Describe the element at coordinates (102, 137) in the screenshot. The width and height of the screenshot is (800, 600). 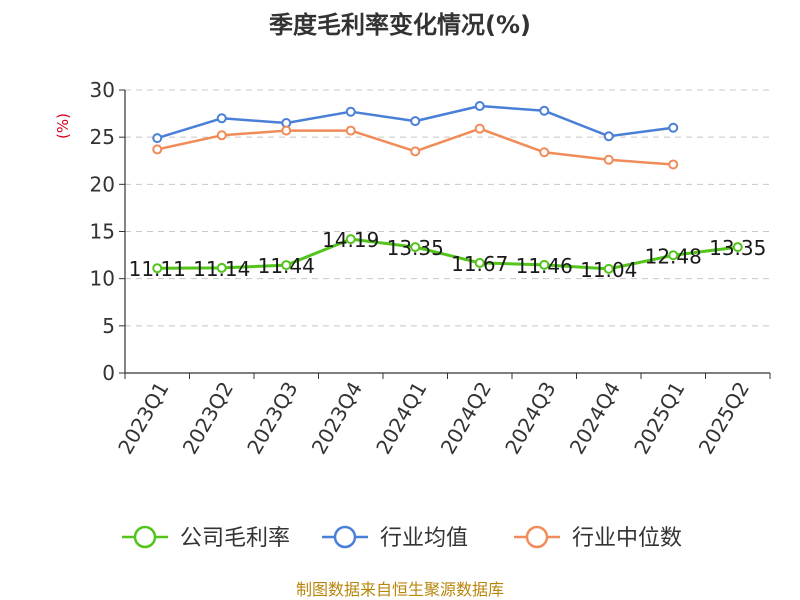
I see `y-tick-label: 25` at that location.